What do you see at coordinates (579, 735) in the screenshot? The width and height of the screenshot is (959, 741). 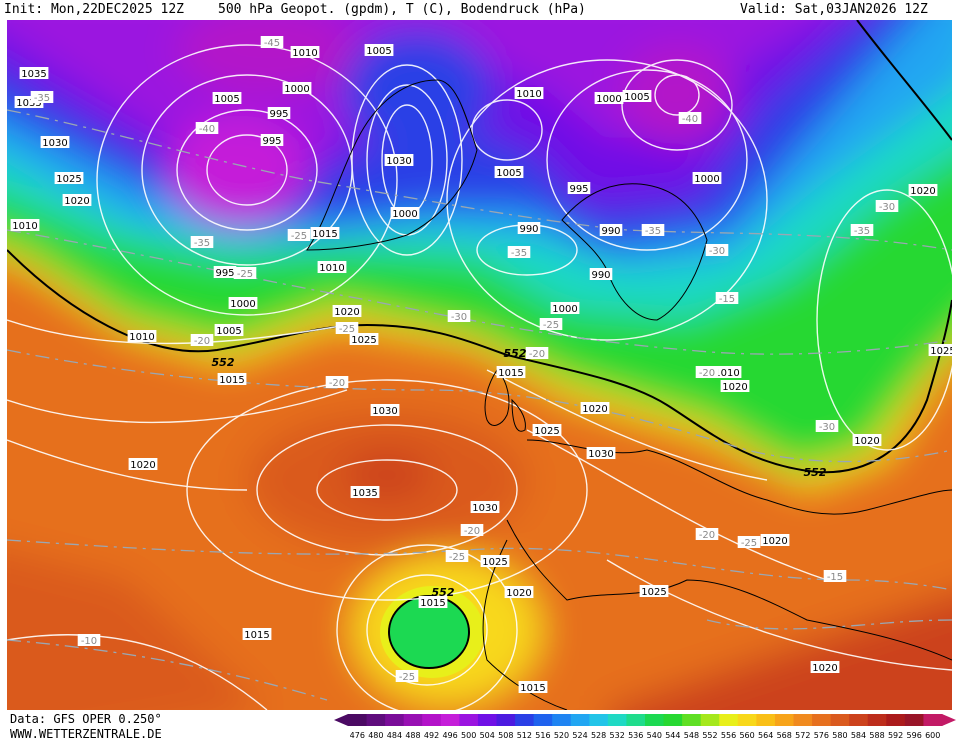 I see `color-legend-label: 524` at bounding box center [579, 735].